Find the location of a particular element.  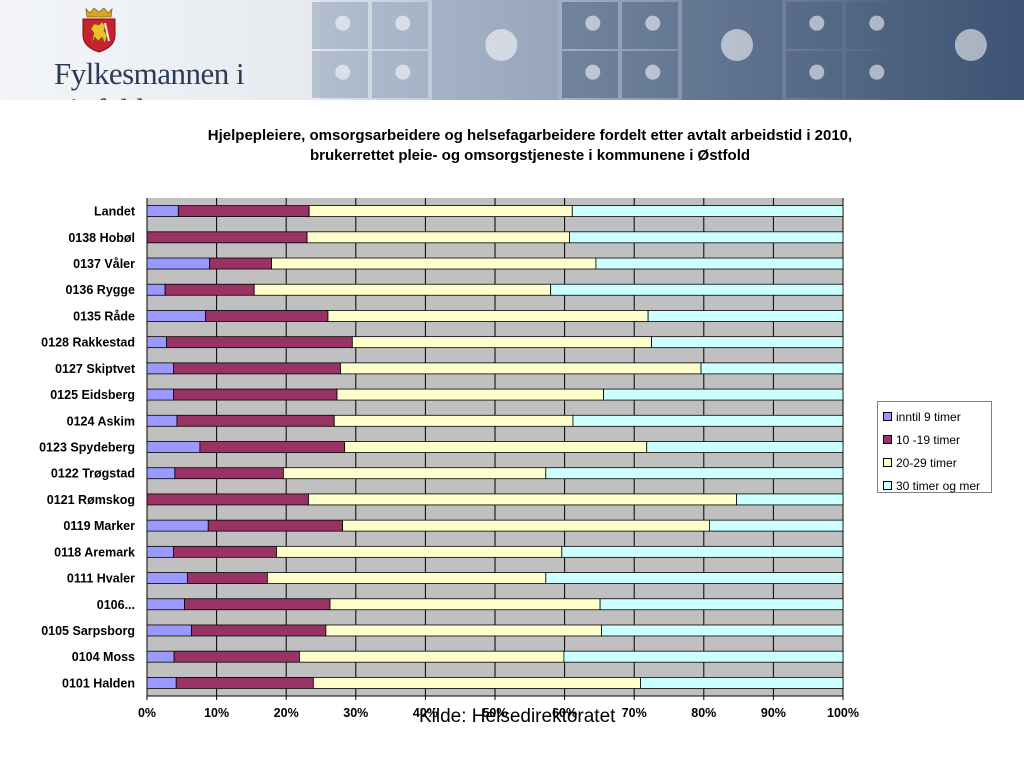

category-label: 0118 Aremark is located at coordinates (94, 552).